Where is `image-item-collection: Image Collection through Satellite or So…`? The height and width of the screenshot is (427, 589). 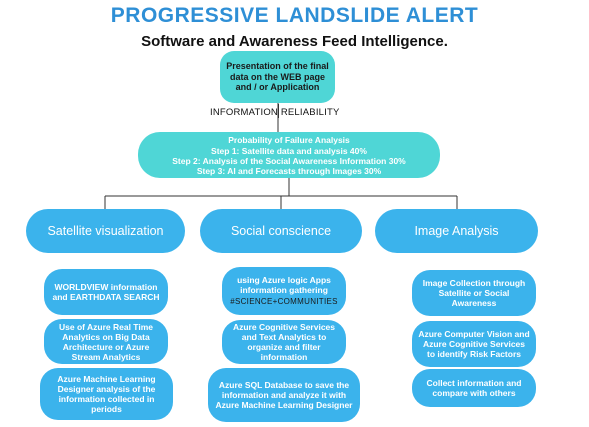 image-item-collection: Image Collection through Satellite or So… is located at coordinates (474, 293).